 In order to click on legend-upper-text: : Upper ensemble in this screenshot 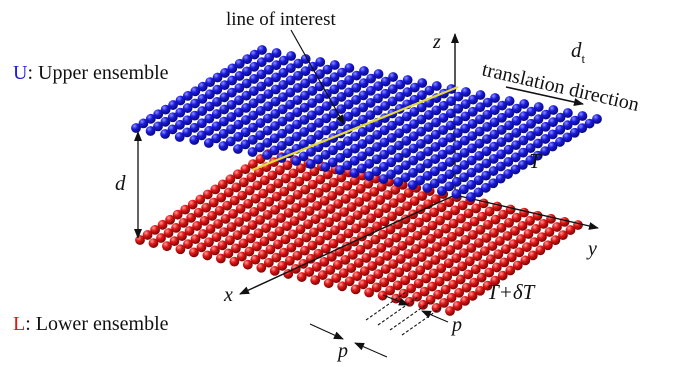, I will do `click(98, 73)`.